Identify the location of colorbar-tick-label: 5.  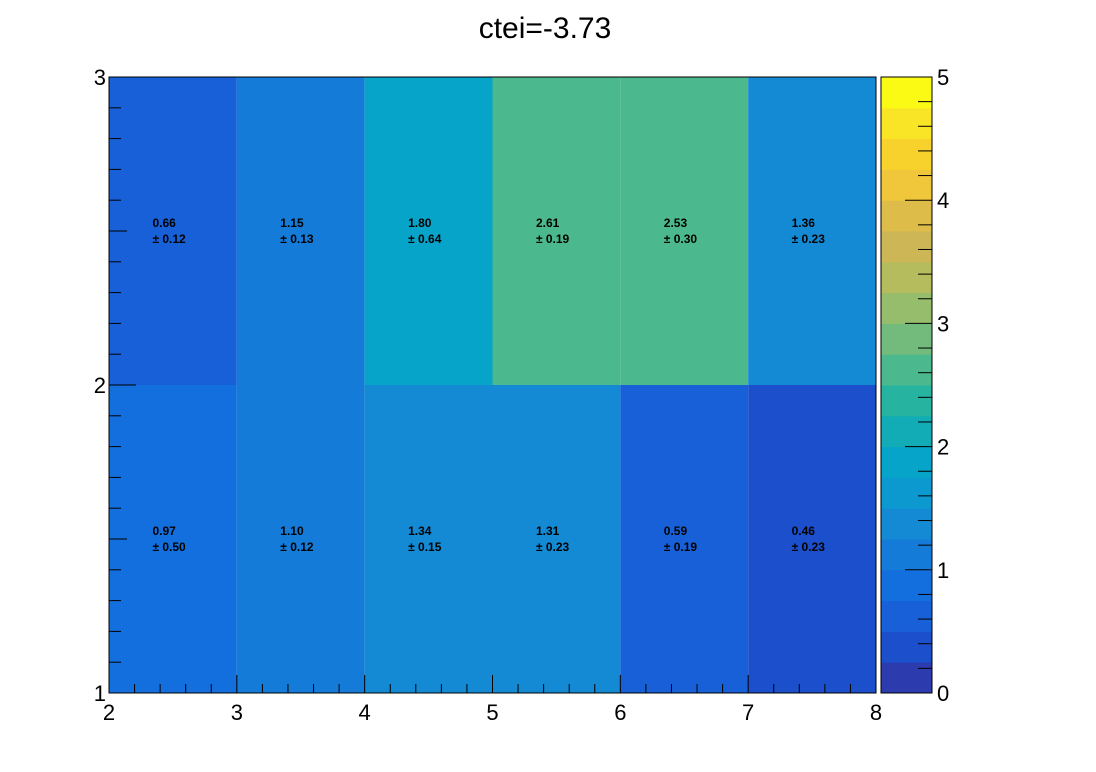
(943, 77).